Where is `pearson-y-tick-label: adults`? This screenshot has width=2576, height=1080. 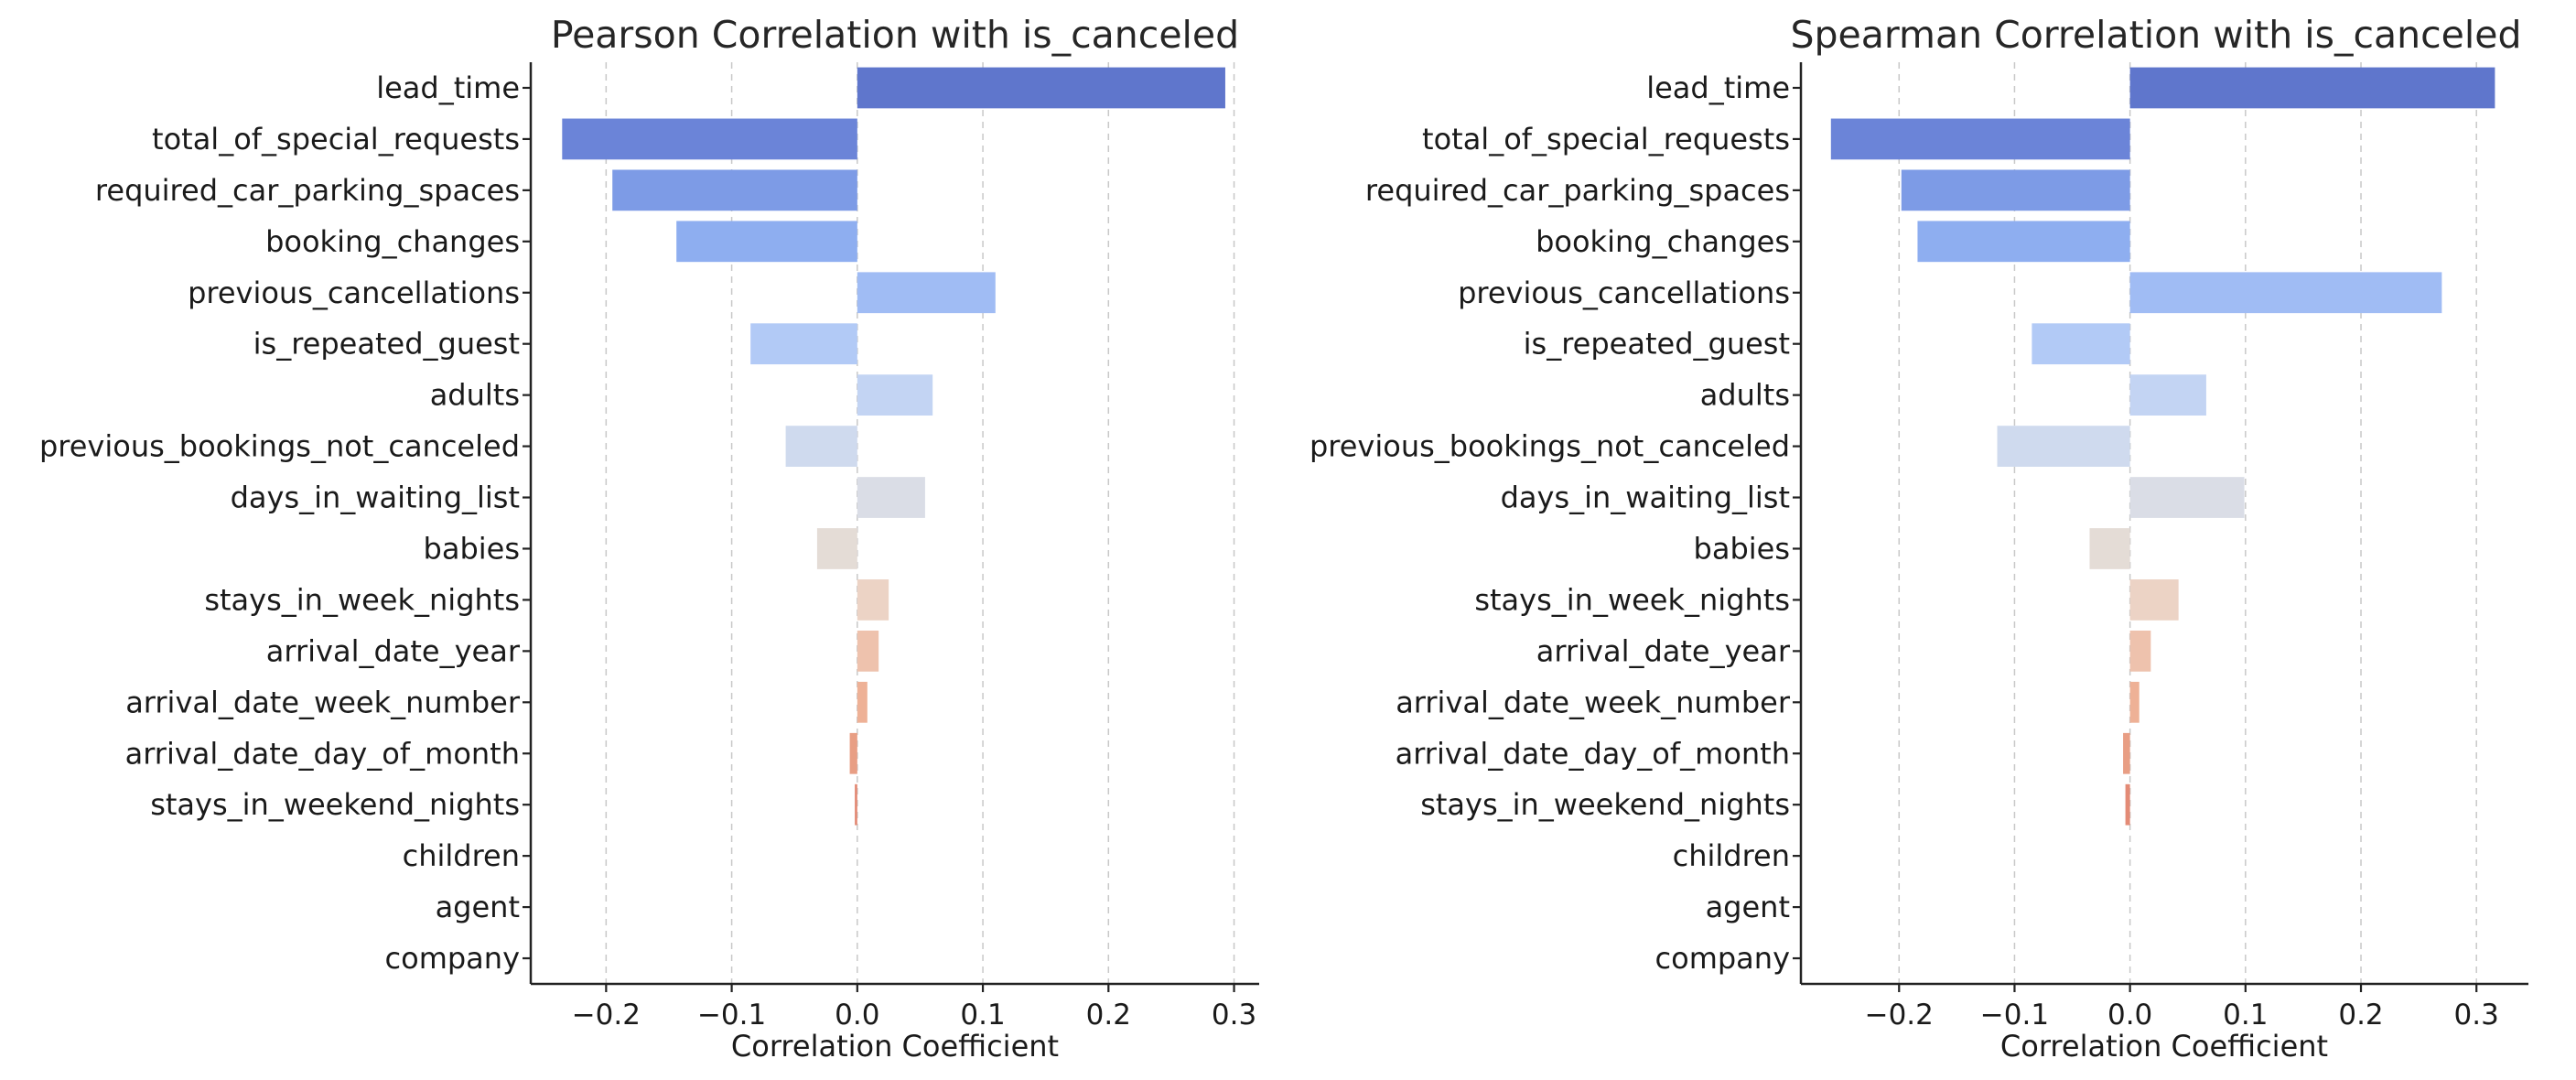 pearson-y-tick-label: adults is located at coordinates (475, 395).